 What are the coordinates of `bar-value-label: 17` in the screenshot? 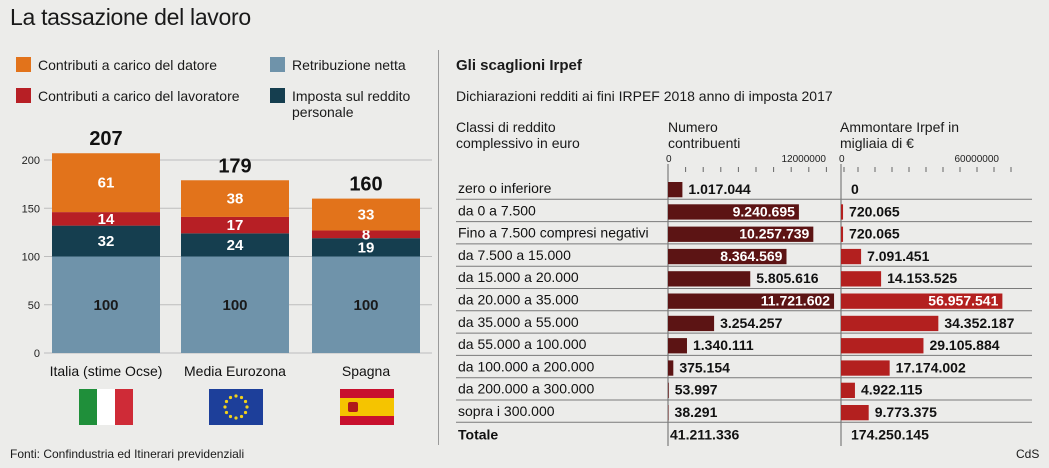 It's located at (235, 225).